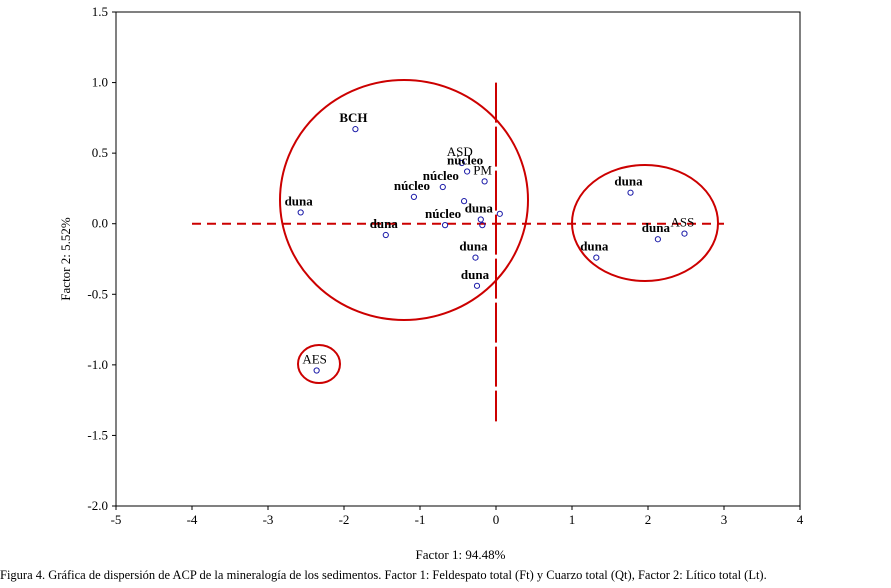  I want to click on x-tick-label: -5, so click(116, 519).